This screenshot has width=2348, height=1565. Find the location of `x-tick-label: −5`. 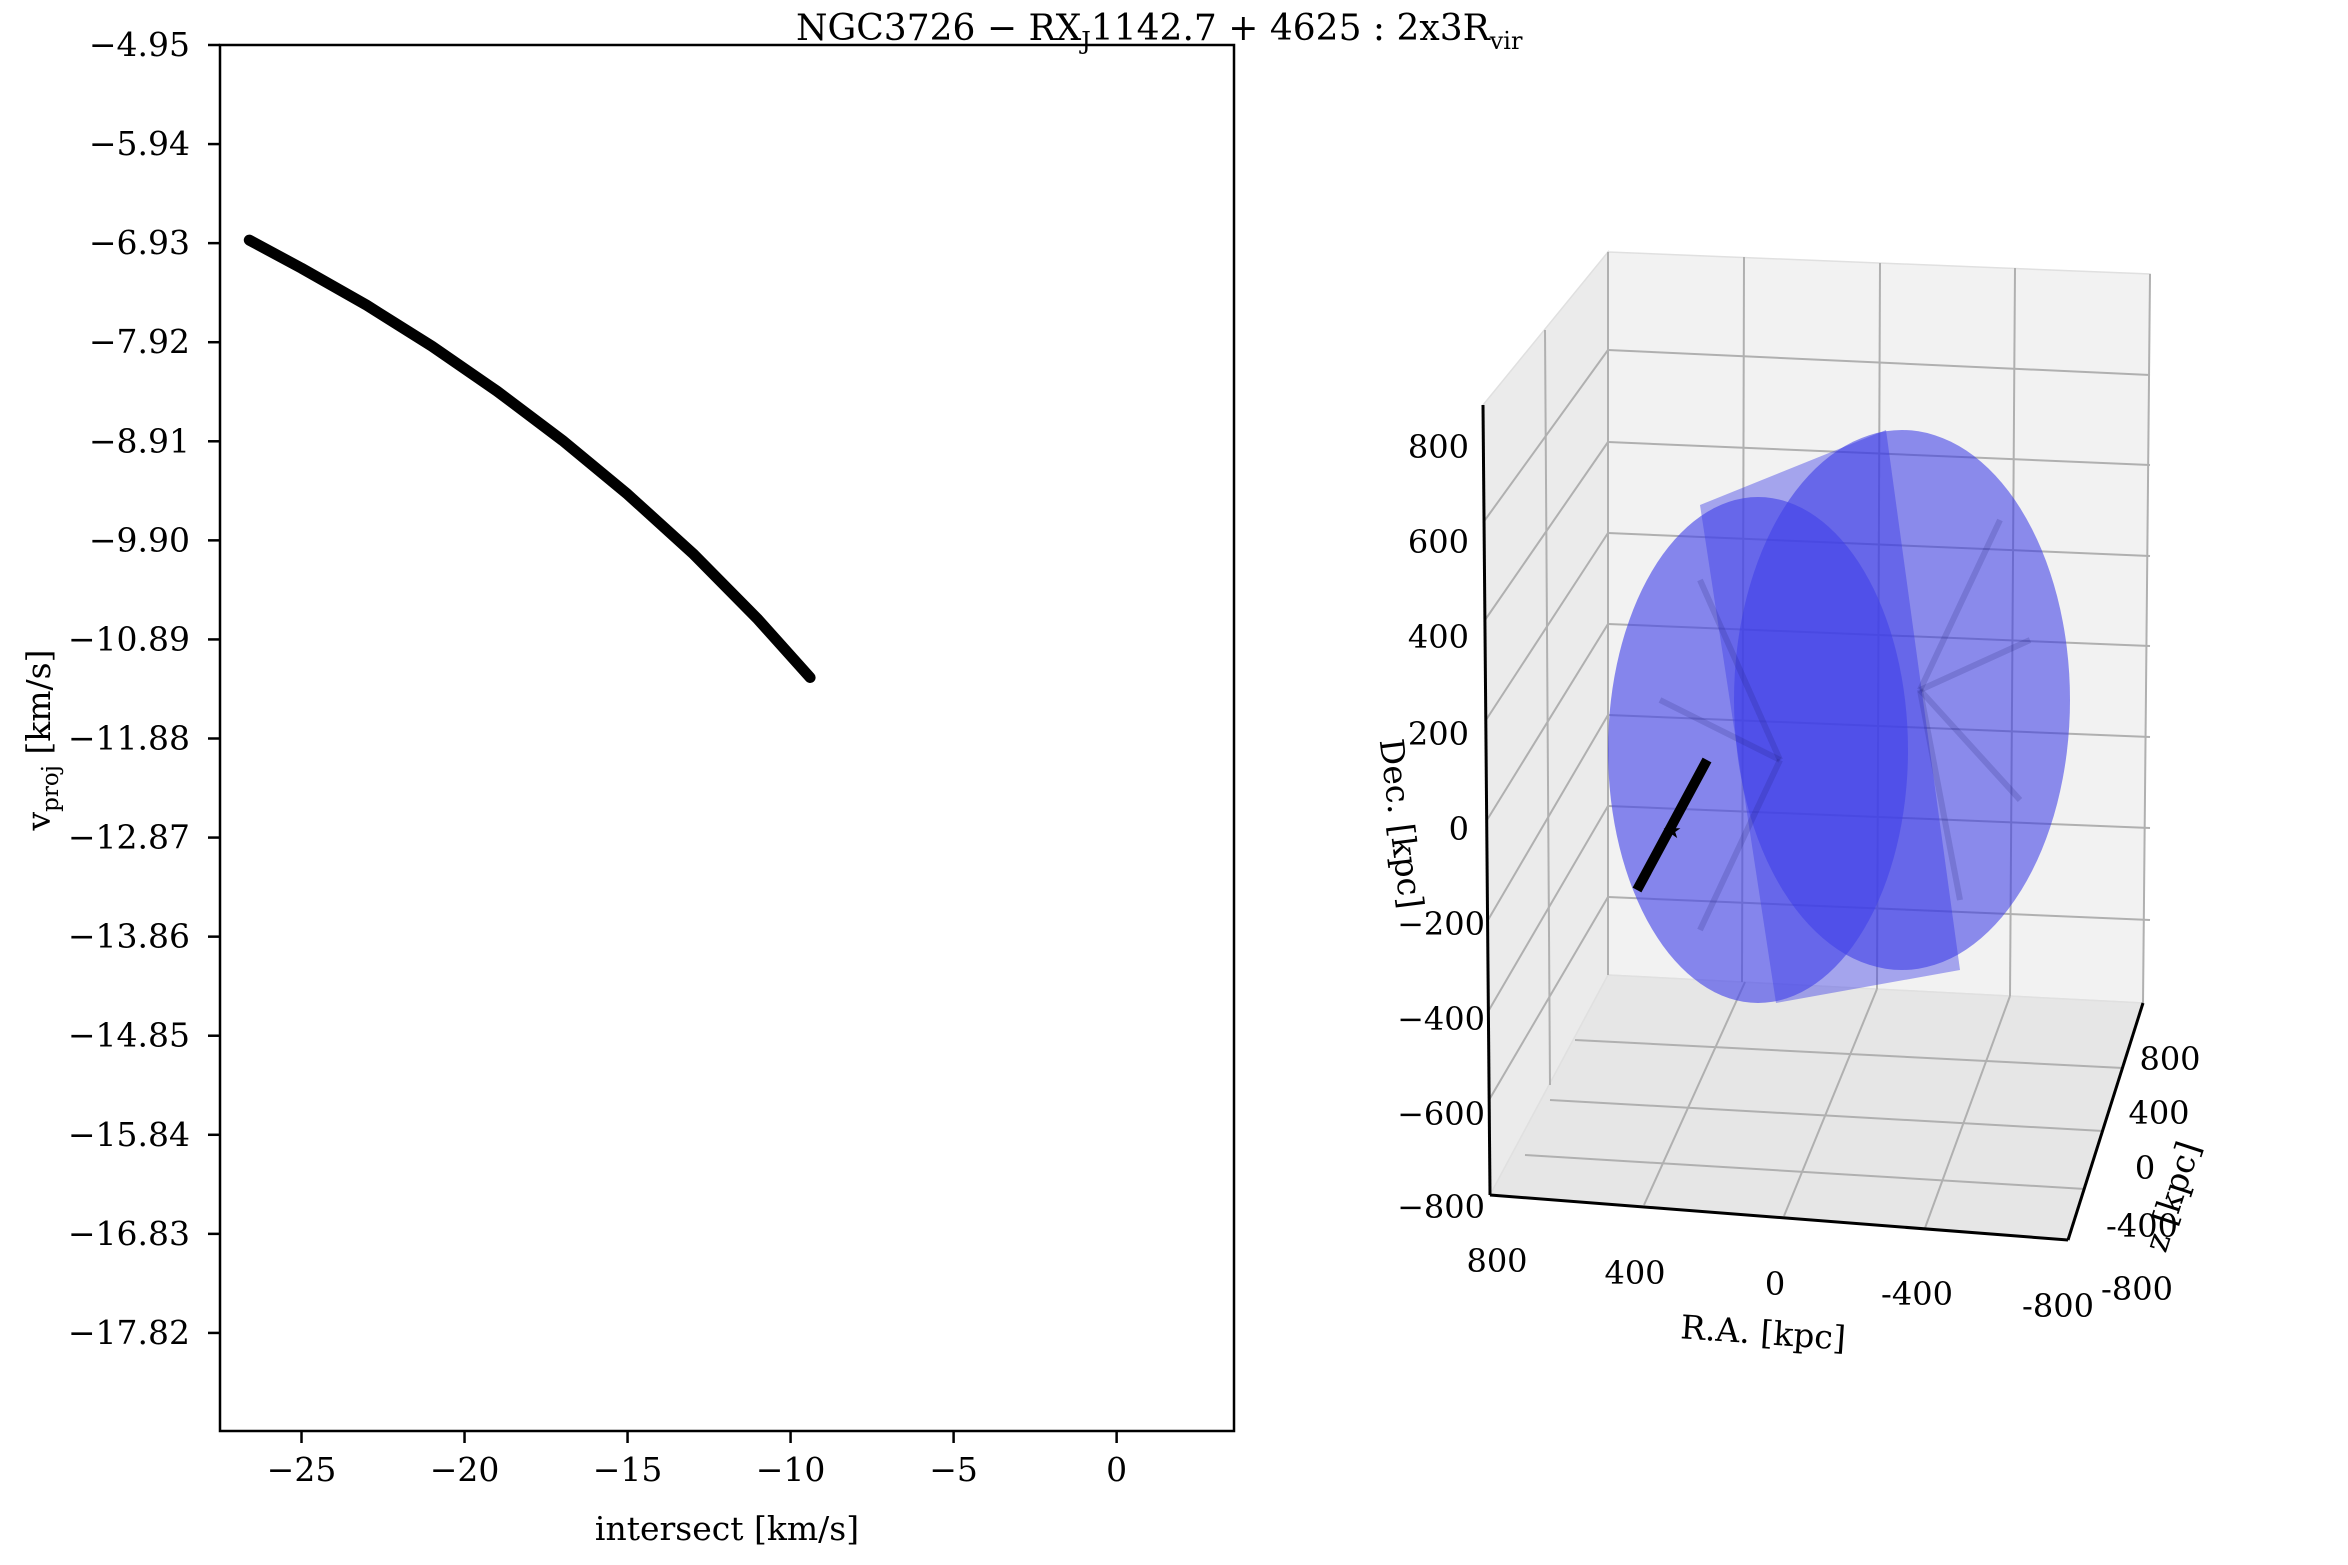

x-tick-label: −5 is located at coordinates (953, 1469).